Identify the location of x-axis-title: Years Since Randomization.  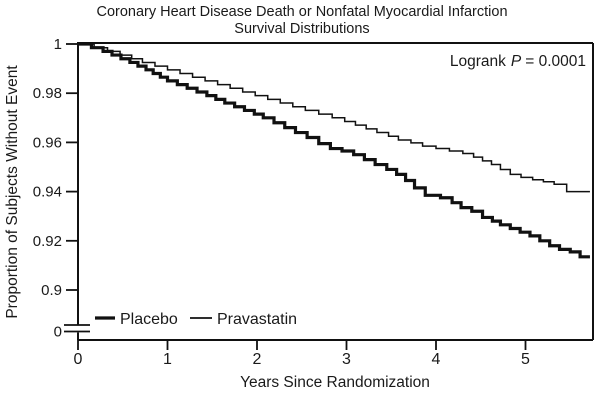
(335, 382).